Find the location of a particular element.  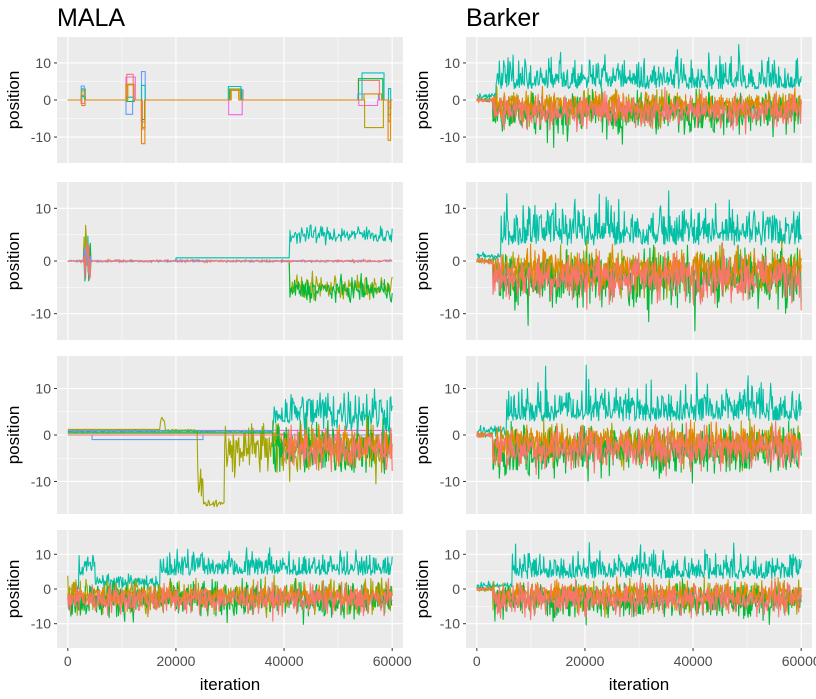

panel-4: -10 0 10 position is located at coordinates (612, 261).